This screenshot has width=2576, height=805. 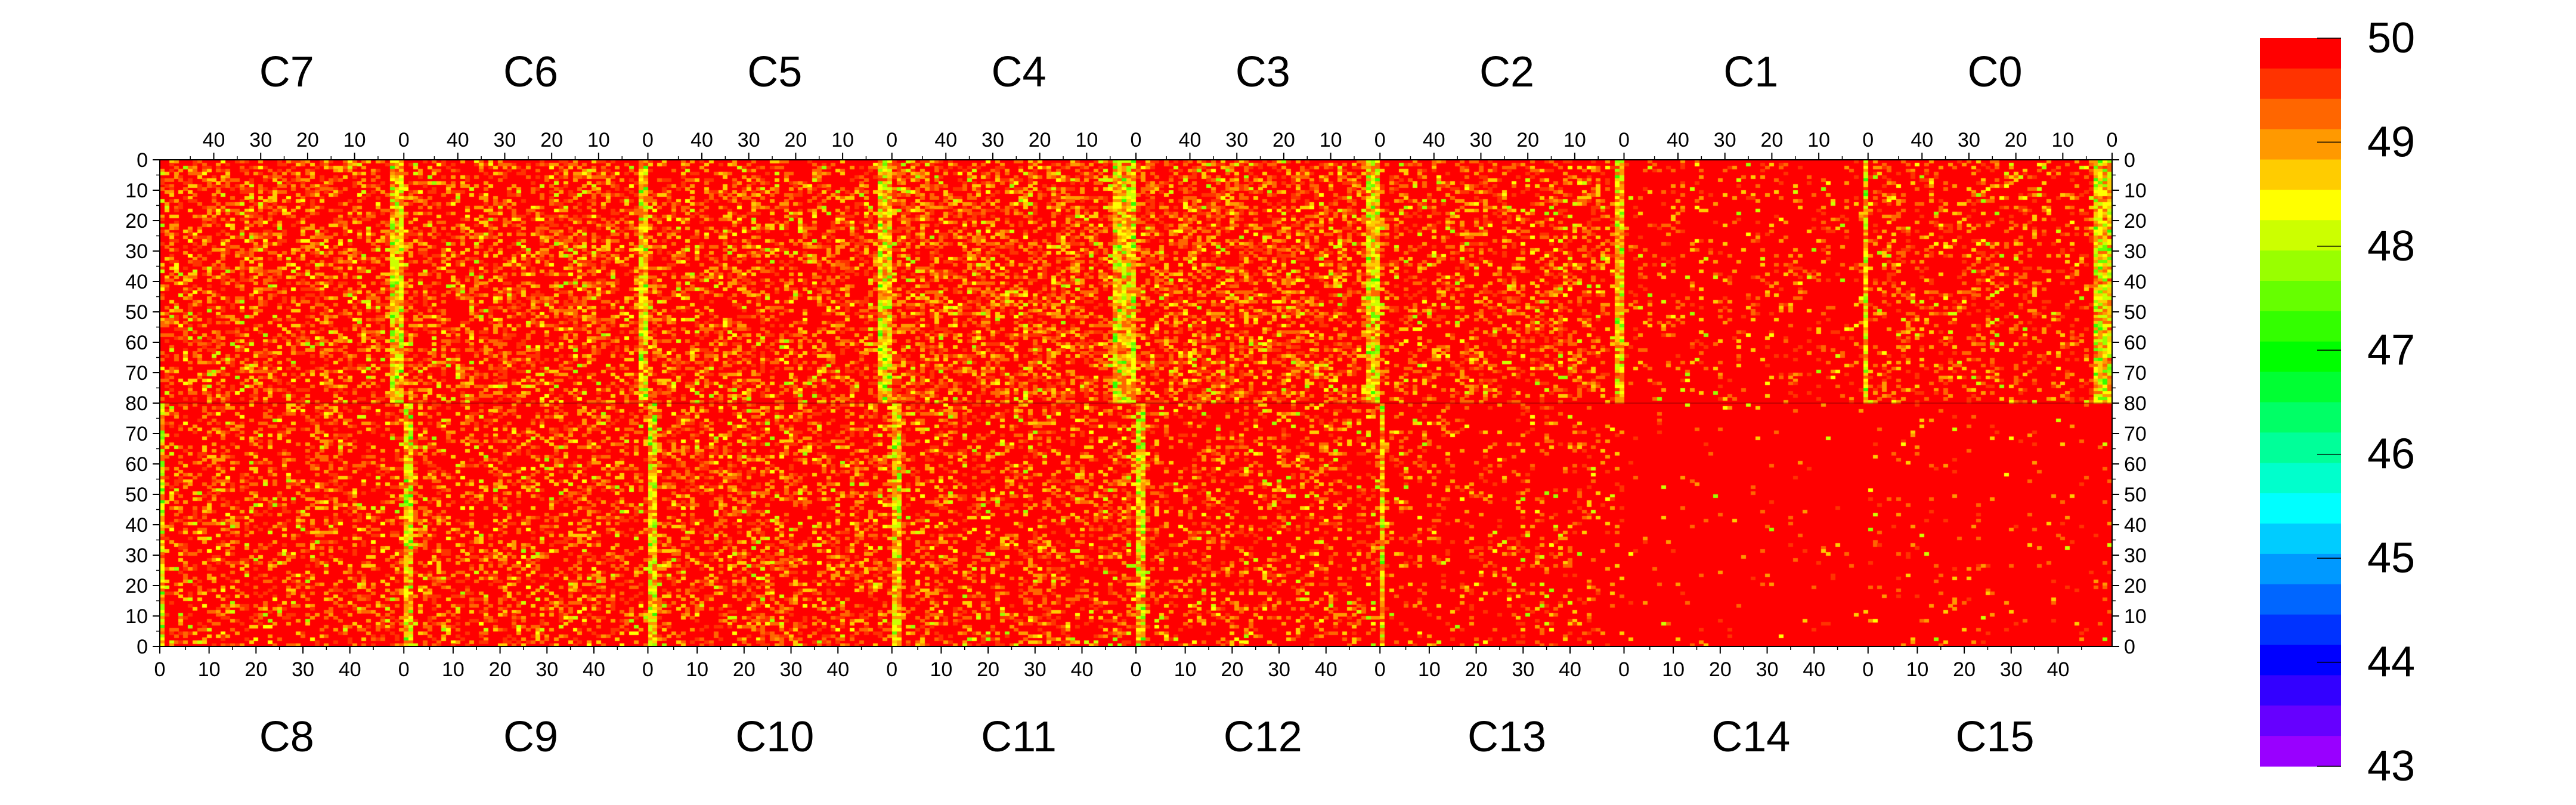 I want to click on right-y-tick-label: 0, so click(x=2129, y=161).